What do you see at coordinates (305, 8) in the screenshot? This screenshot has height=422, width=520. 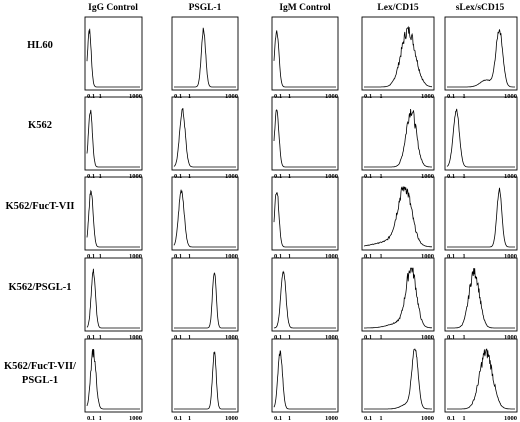 I see `column-header-igm-control: IgM Control` at bounding box center [305, 8].